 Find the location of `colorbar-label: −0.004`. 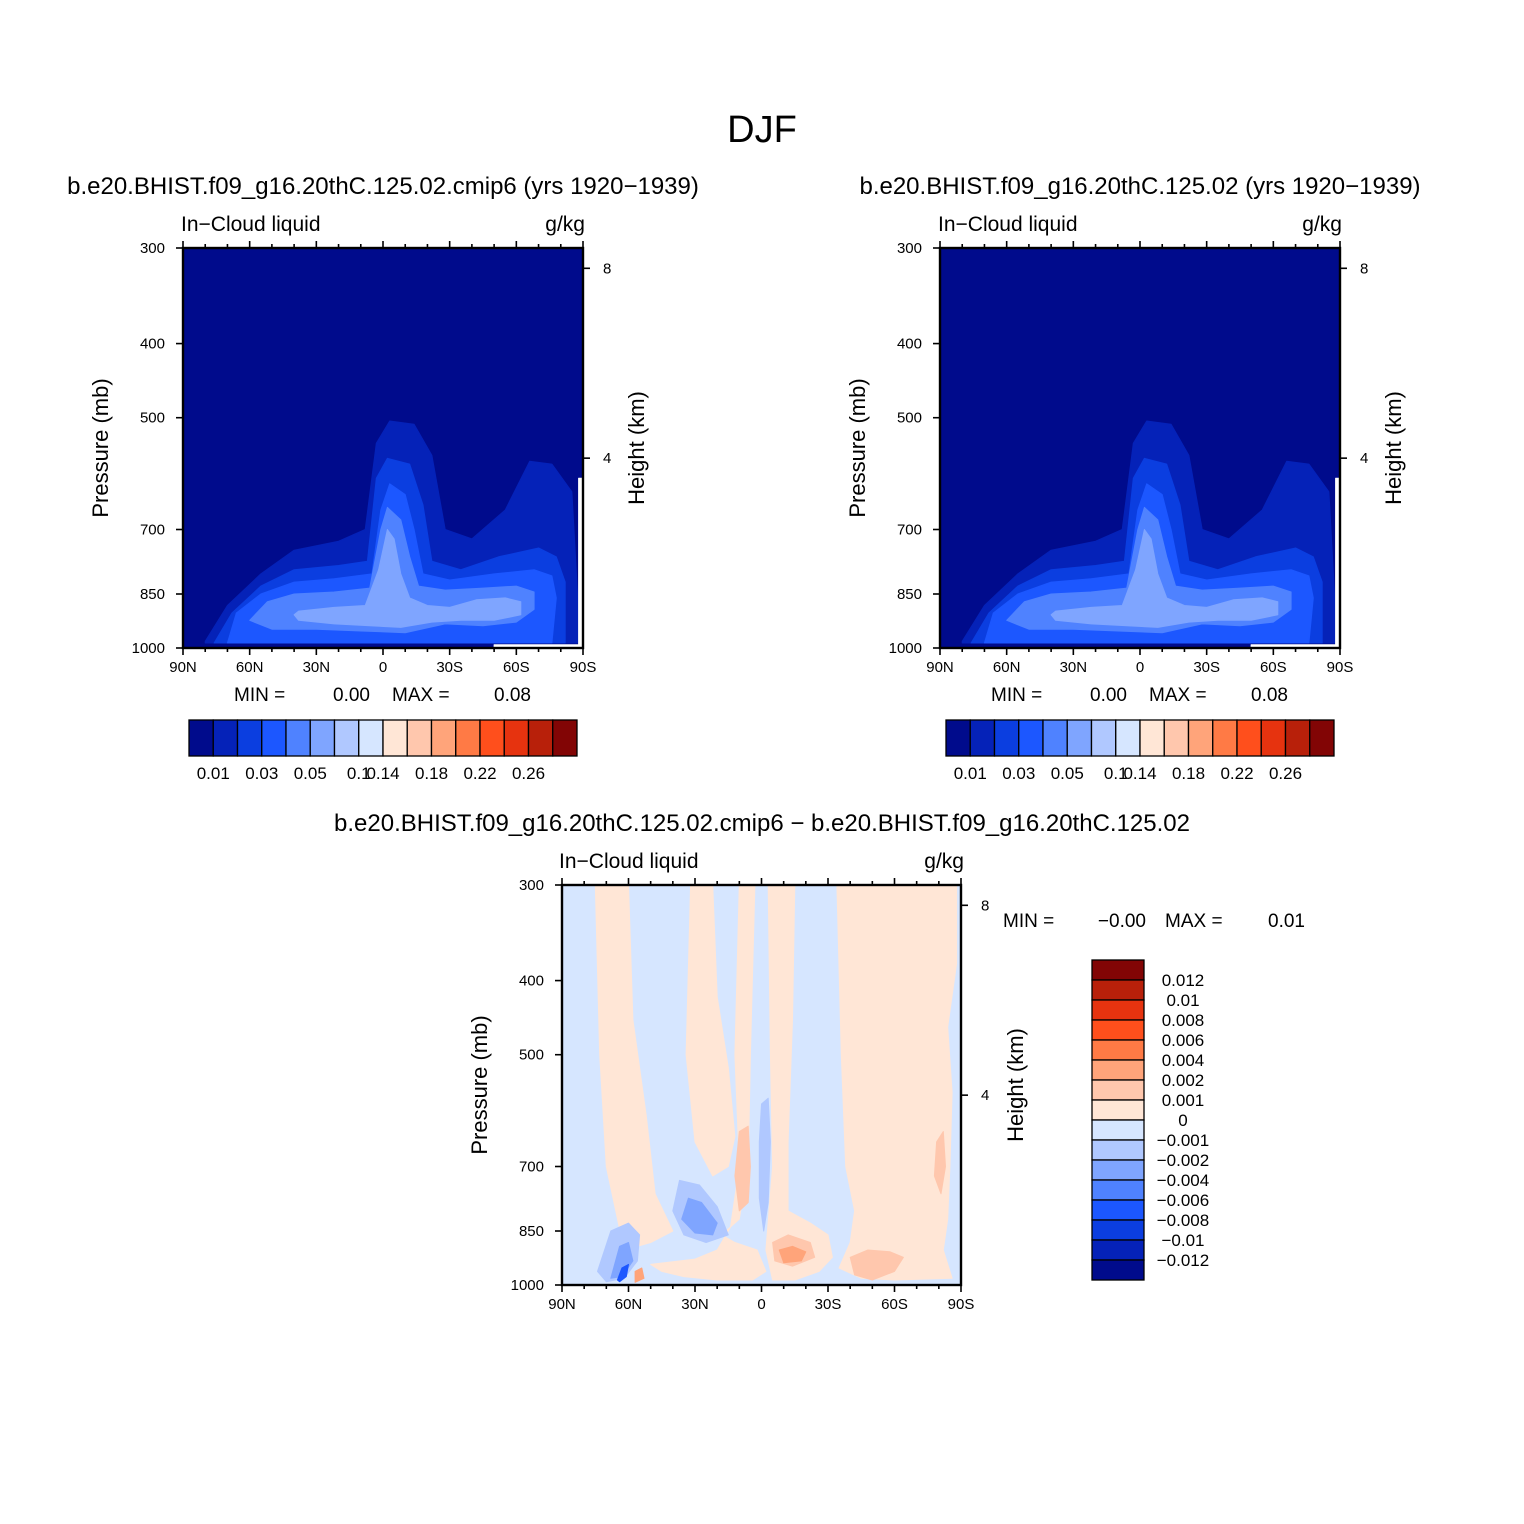

colorbar-label: −0.004 is located at coordinates (1183, 1180).